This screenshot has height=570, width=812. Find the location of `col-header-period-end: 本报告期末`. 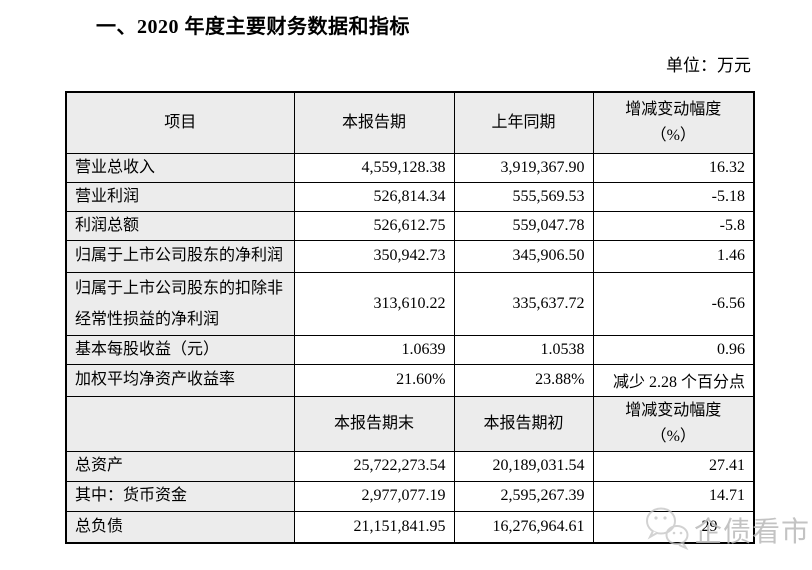

col-header-period-end: 本报告期末 is located at coordinates (374, 423).